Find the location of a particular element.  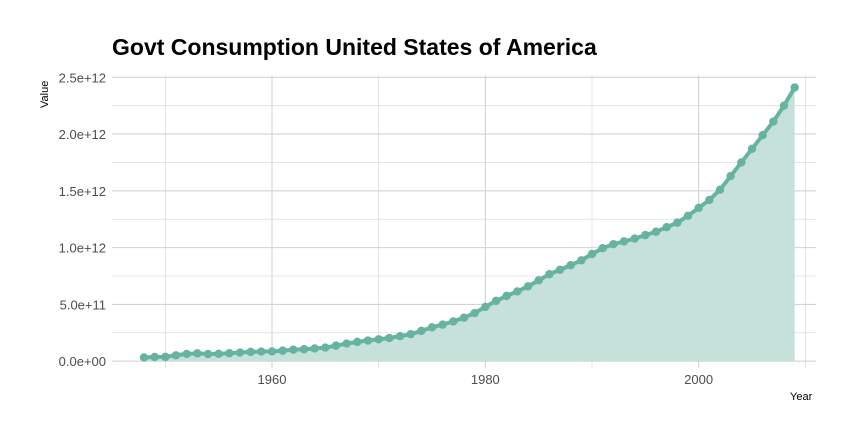

x-tick-label: 1960 is located at coordinates (272, 379).